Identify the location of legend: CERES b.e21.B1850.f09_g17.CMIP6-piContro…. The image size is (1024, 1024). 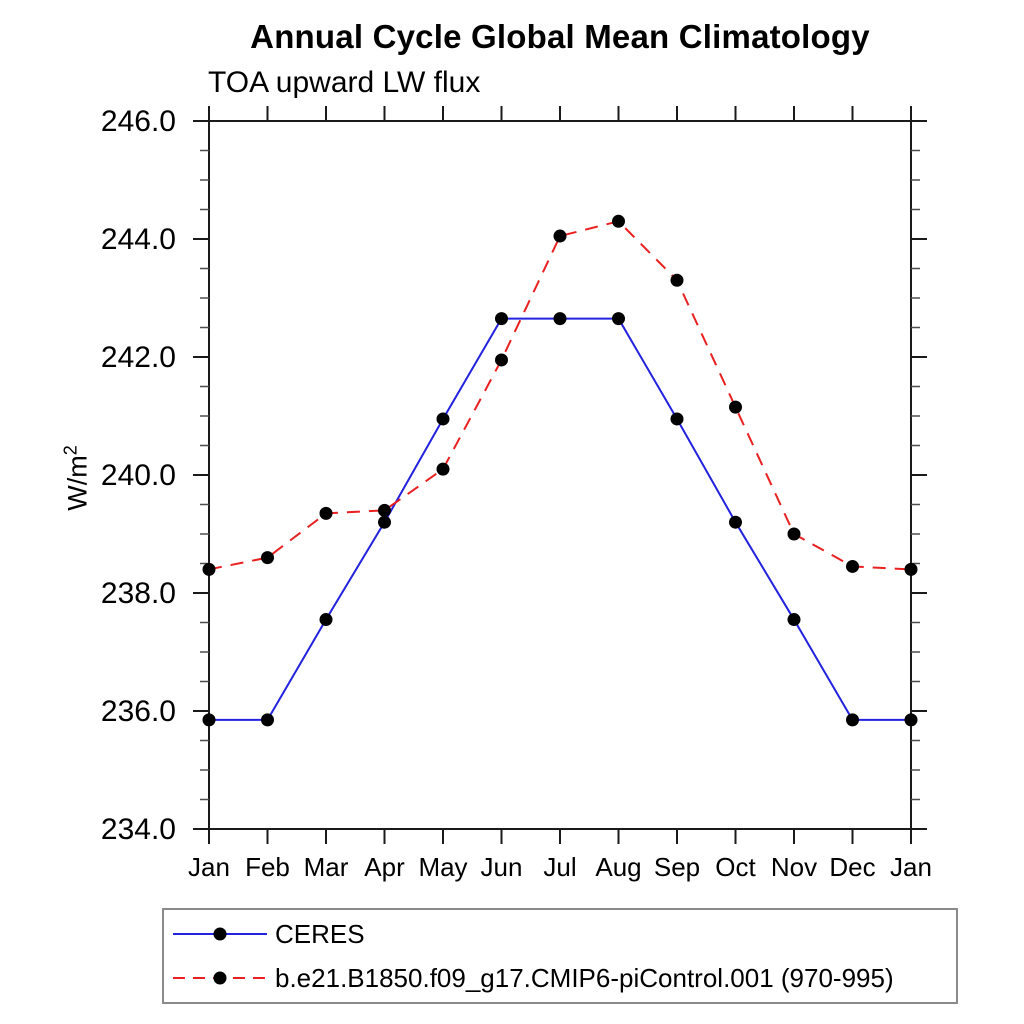
(560, 956).